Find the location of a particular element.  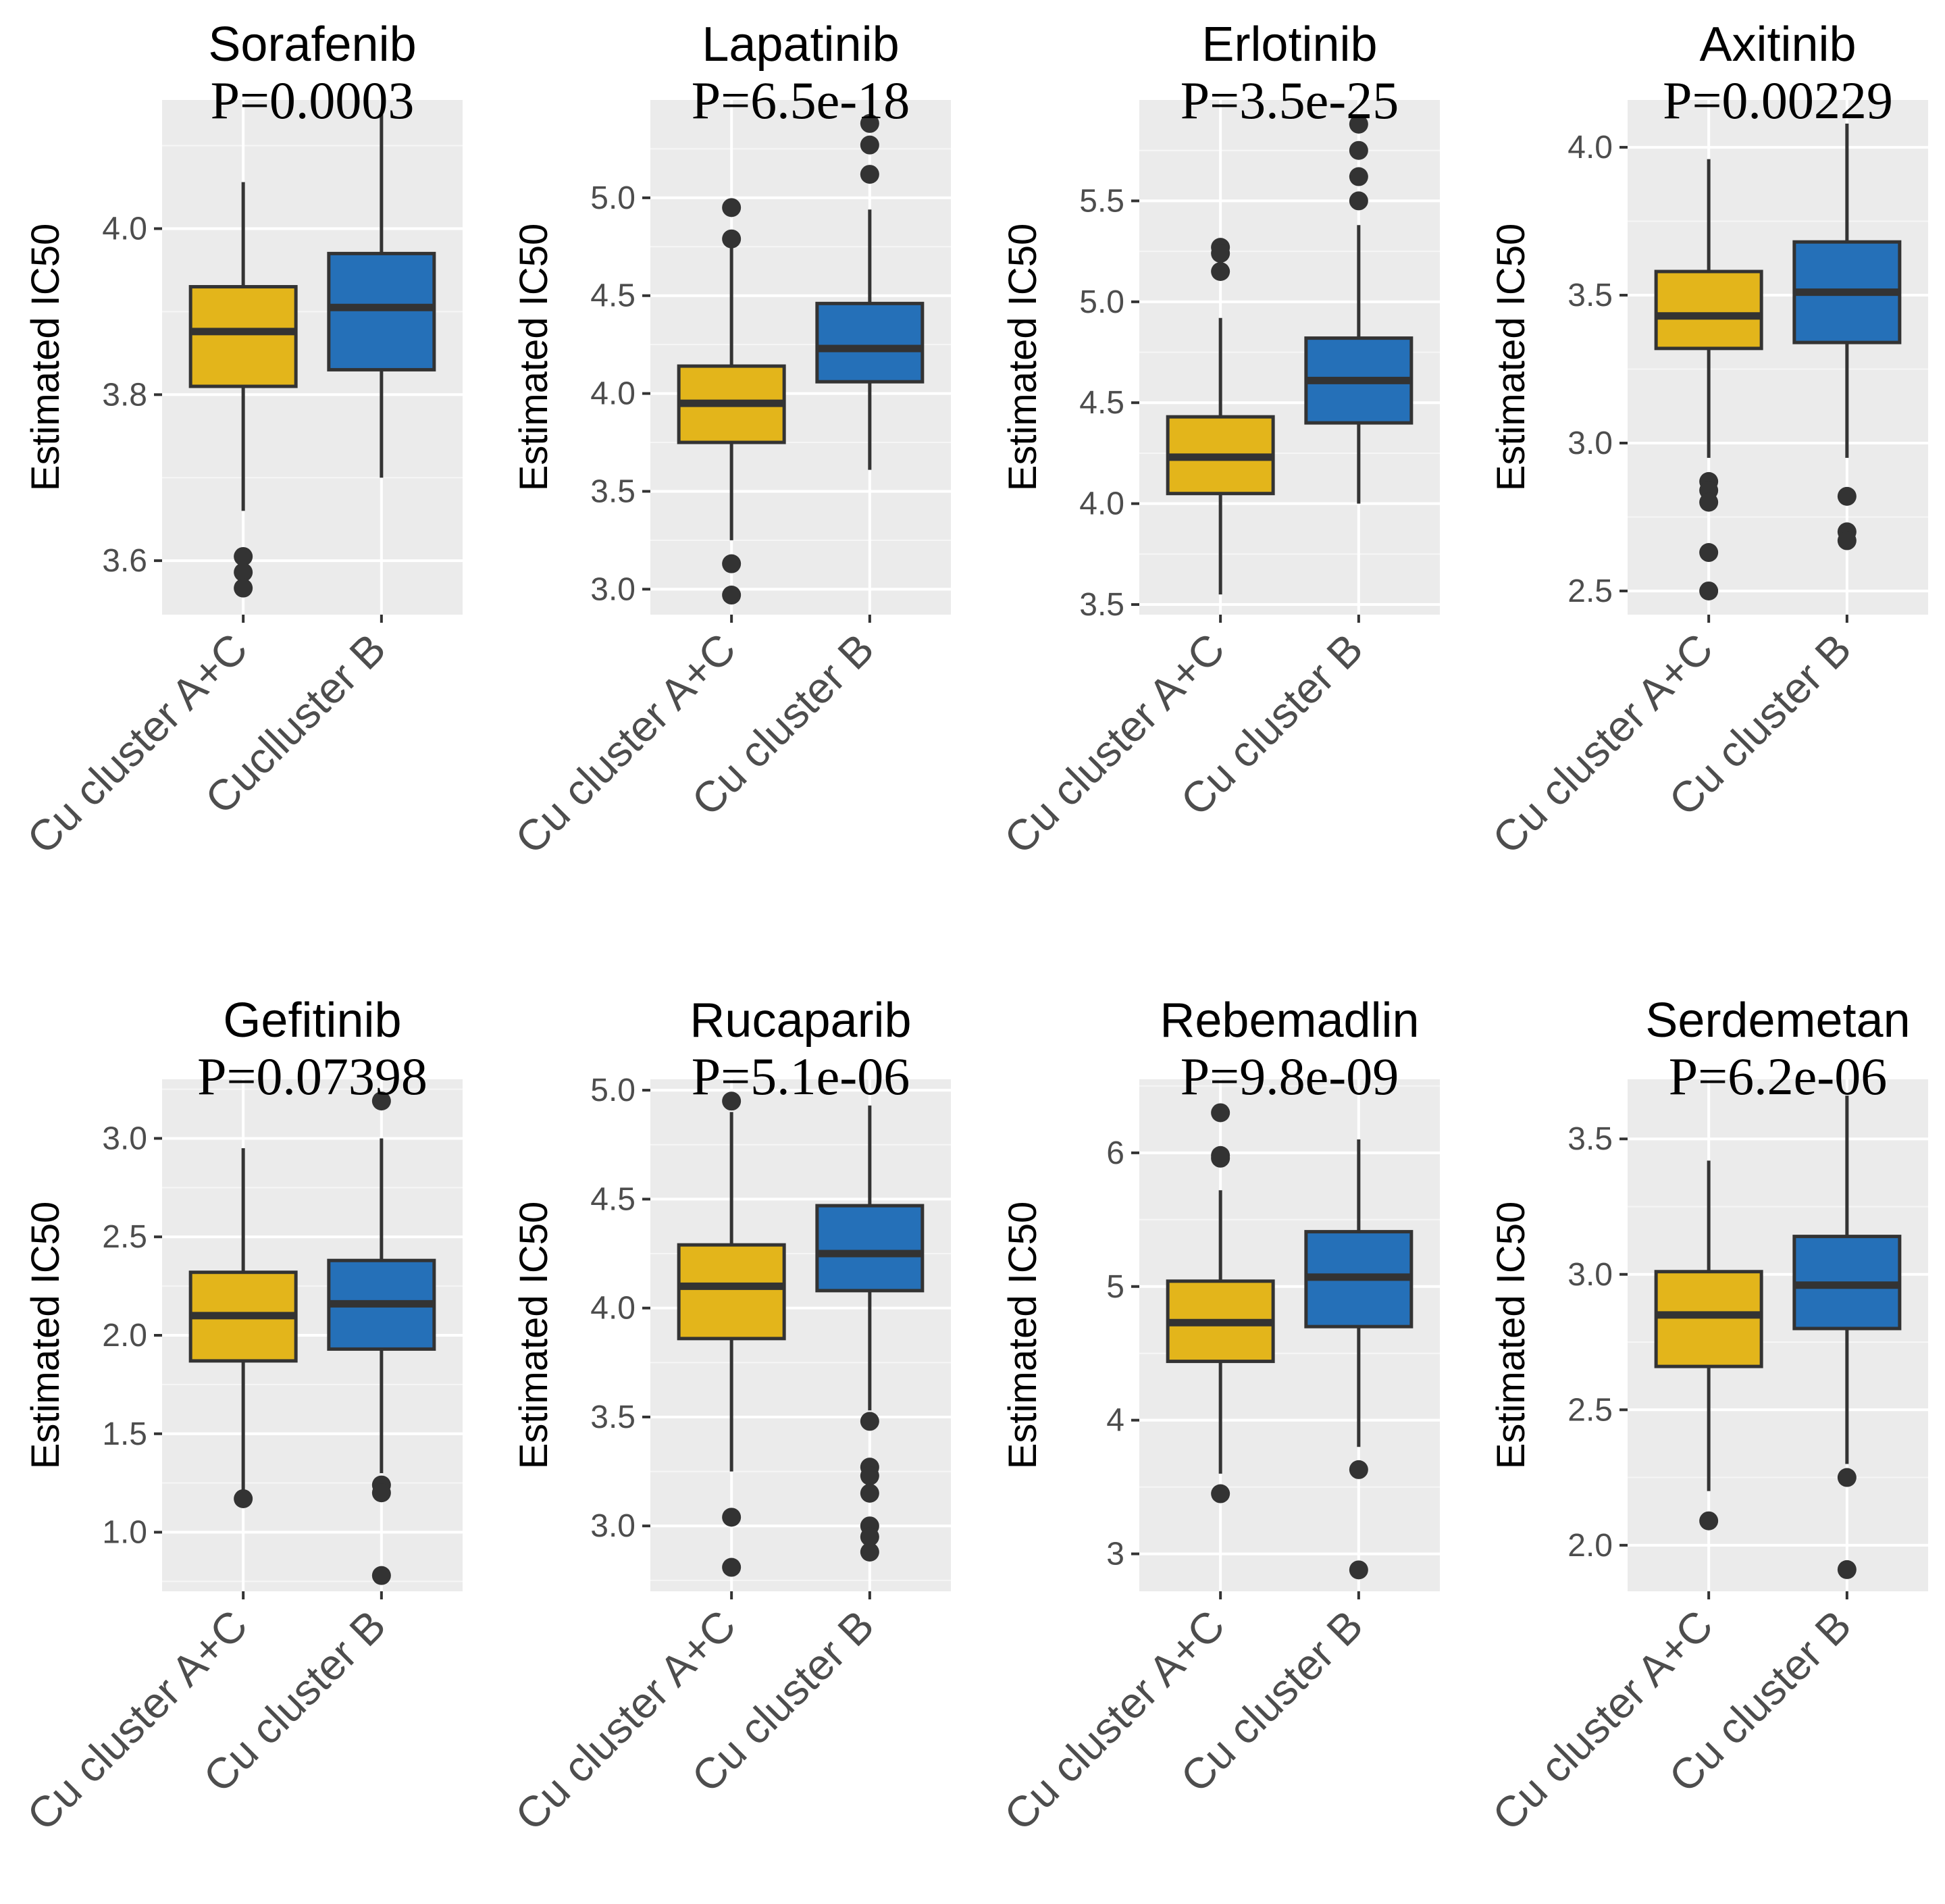

drug-title: Gefitinib is located at coordinates (312, 1021).